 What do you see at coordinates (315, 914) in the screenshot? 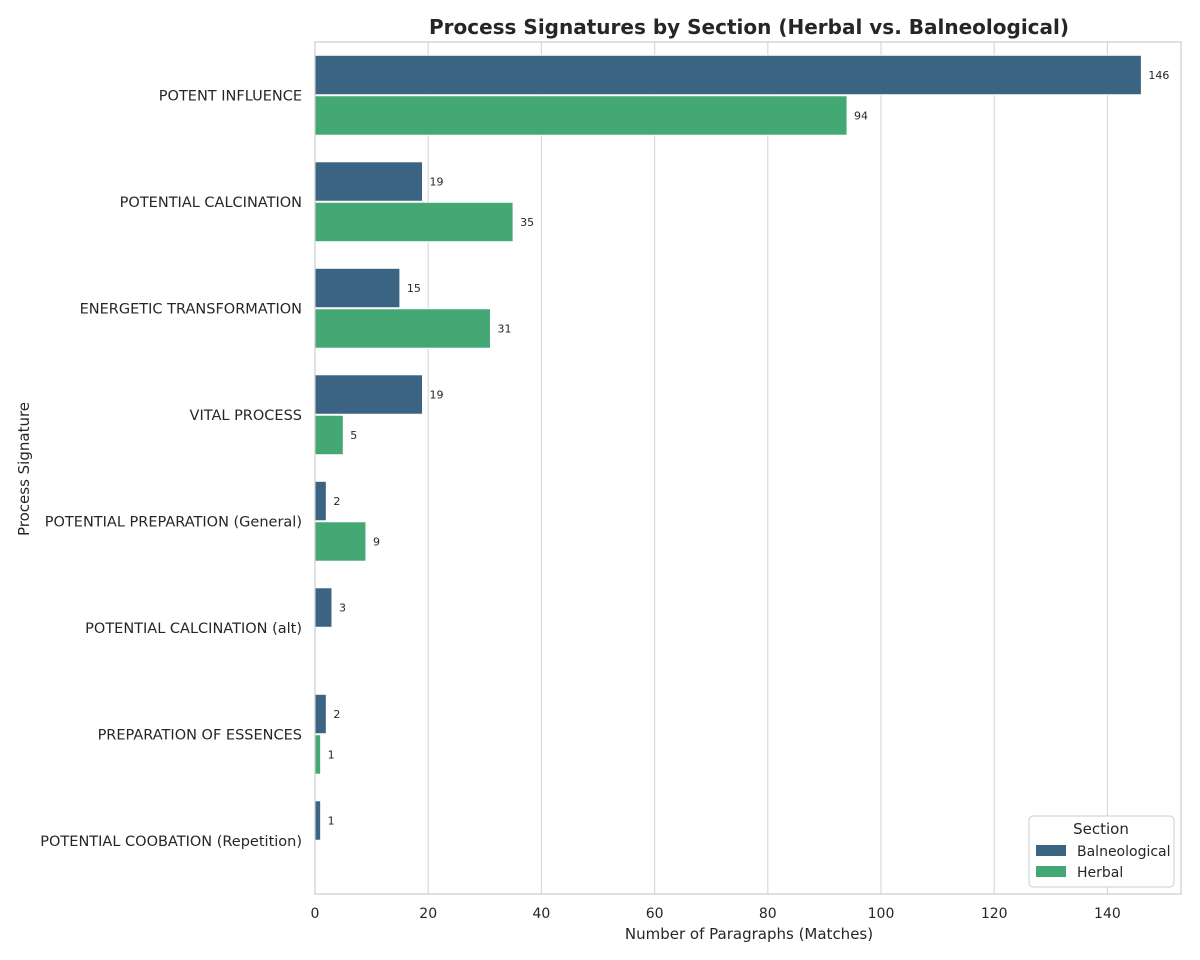
I see `x-tick-0: 0` at bounding box center [315, 914].